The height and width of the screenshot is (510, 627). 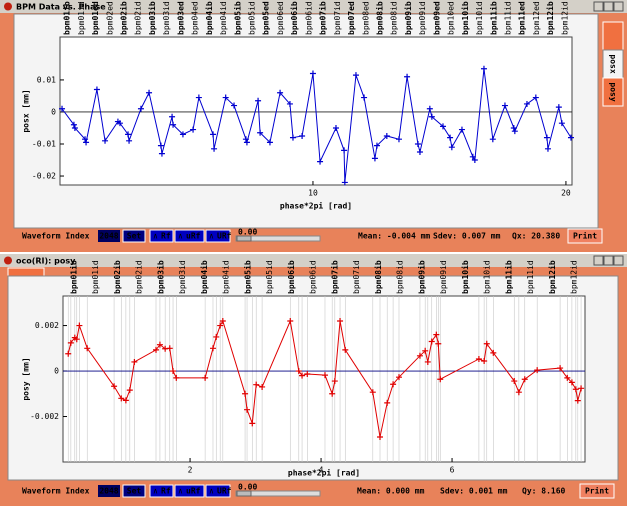 What do you see at coordinates (544, 491) in the screenshot?
I see `tune-text: Qy: 8.160` at bounding box center [544, 491].